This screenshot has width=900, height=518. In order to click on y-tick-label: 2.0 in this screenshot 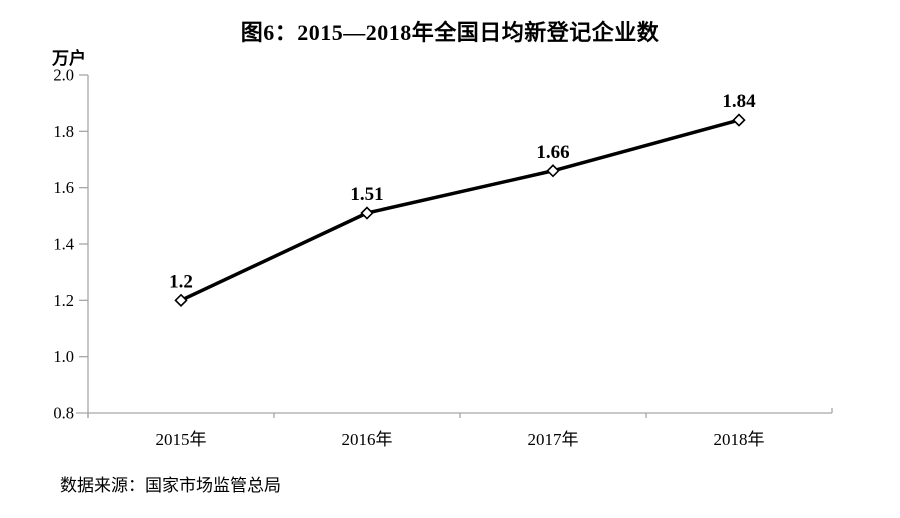, I will do `click(63, 75)`.